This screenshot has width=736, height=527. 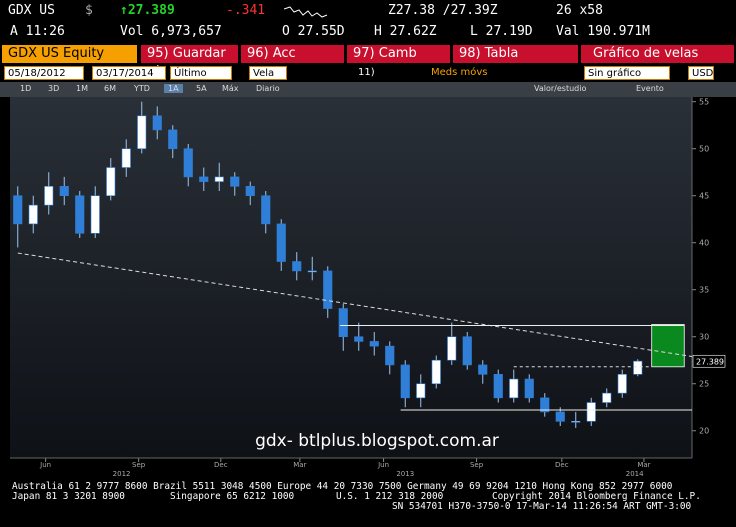 I want to click on period-button: 6M, so click(x=110, y=88).